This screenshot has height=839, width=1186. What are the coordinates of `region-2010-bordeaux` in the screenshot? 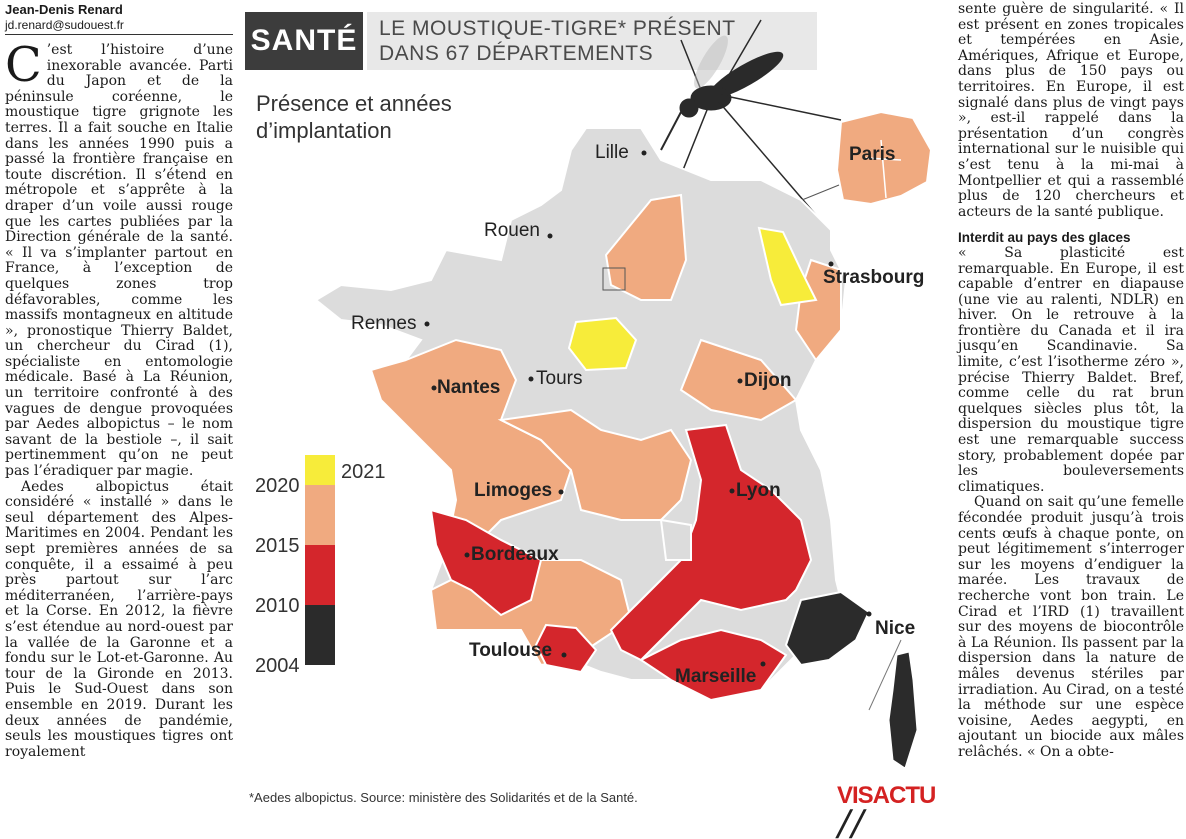 It's located at (486, 562).